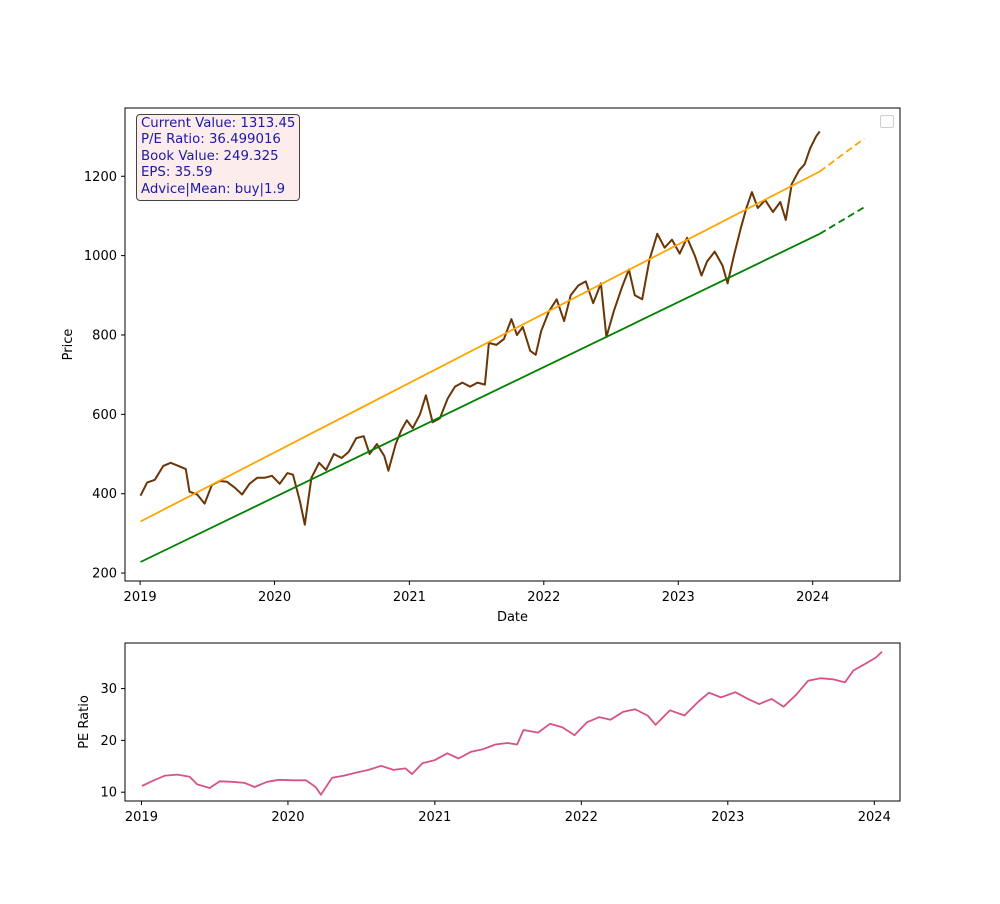  I want to click on info-pe-ratio: P/E Ratio: 36.499016, so click(211, 140).